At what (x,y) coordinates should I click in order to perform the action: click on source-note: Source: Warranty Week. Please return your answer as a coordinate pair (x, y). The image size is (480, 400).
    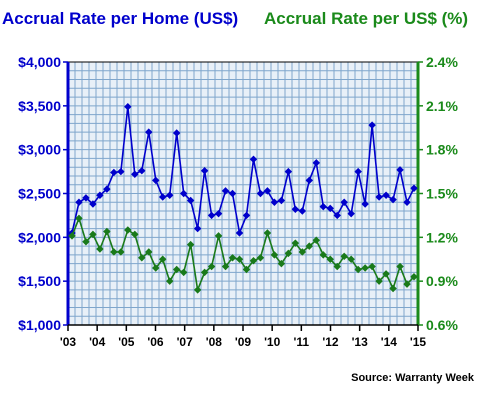
    Looking at the image, I should click on (413, 378).